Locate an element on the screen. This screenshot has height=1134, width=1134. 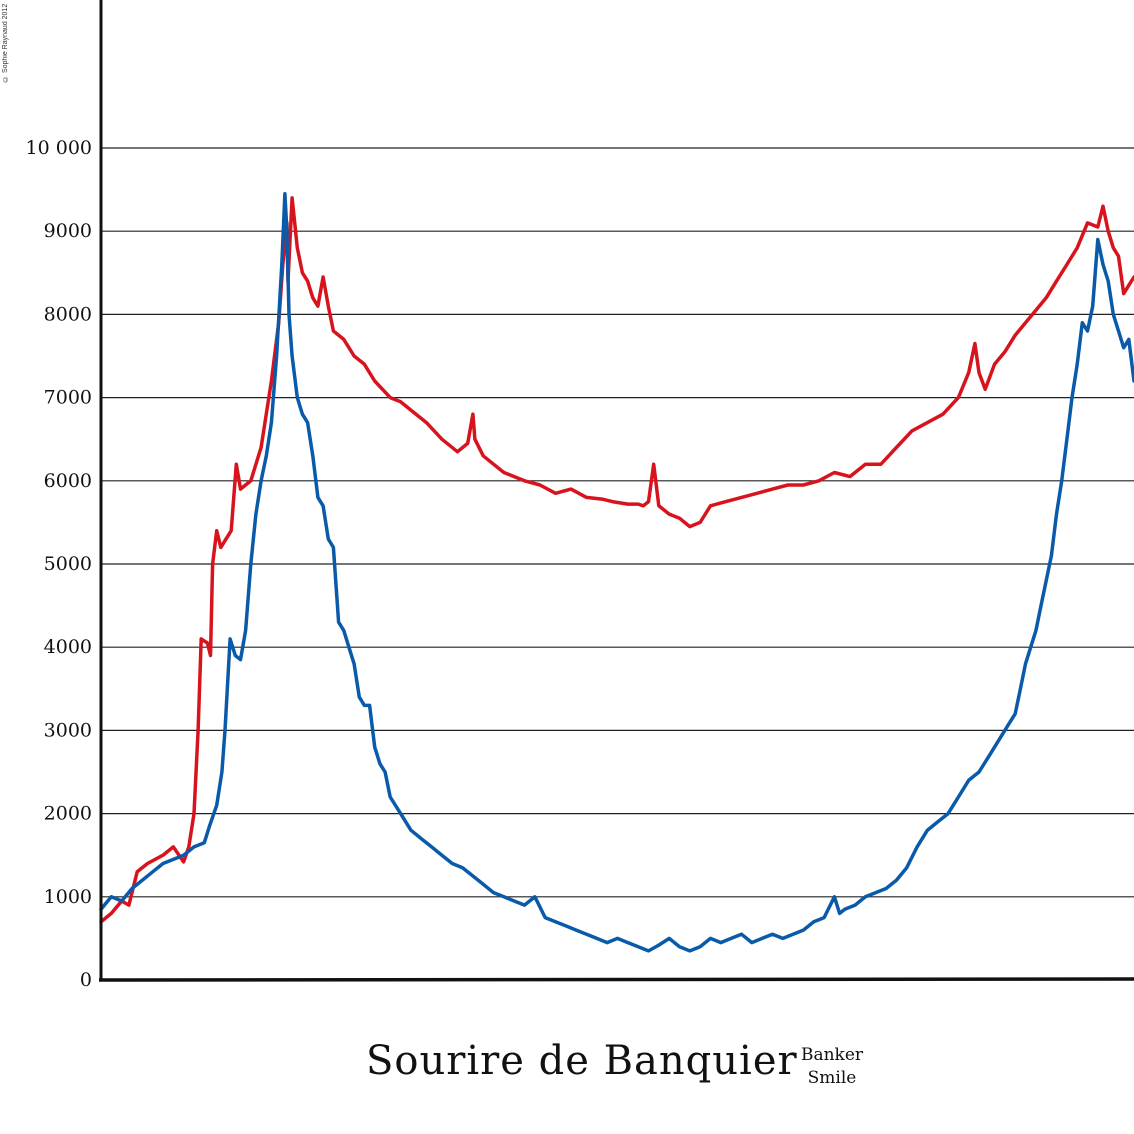
y-tick-label: 6000 is located at coordinates (68, 481).